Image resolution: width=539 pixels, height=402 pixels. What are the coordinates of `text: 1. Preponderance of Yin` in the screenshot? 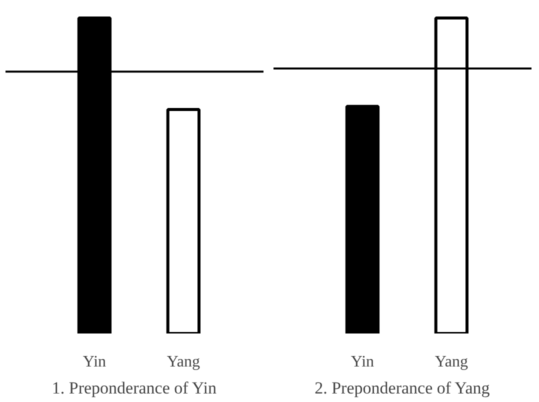 It's located at (134, 388).